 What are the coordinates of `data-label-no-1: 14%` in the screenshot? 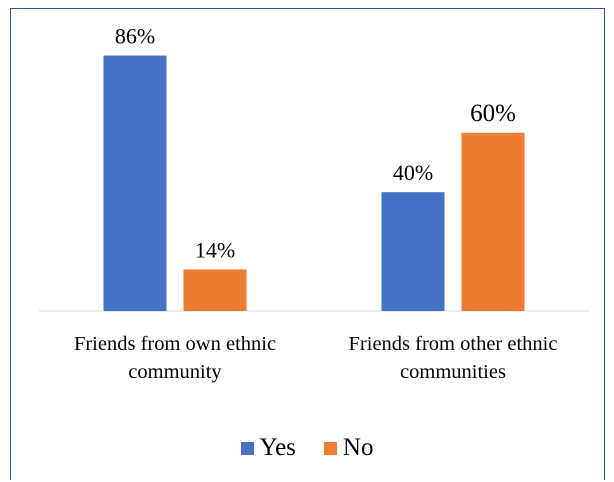 It's located at (215, 249).